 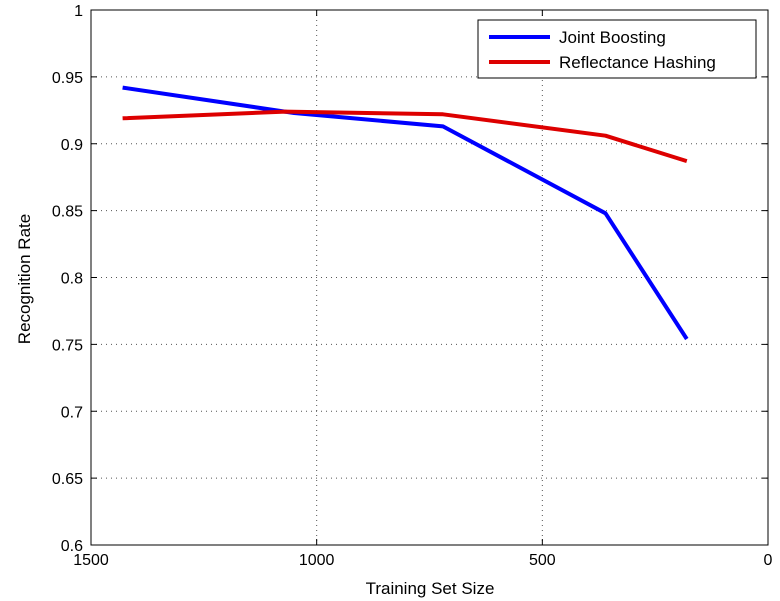 I want to click on y-tick-labels: 0.6 0.65 0.7 0.75 0.8 0.85 0.9 0.95 1, so click(x=67, y=279).